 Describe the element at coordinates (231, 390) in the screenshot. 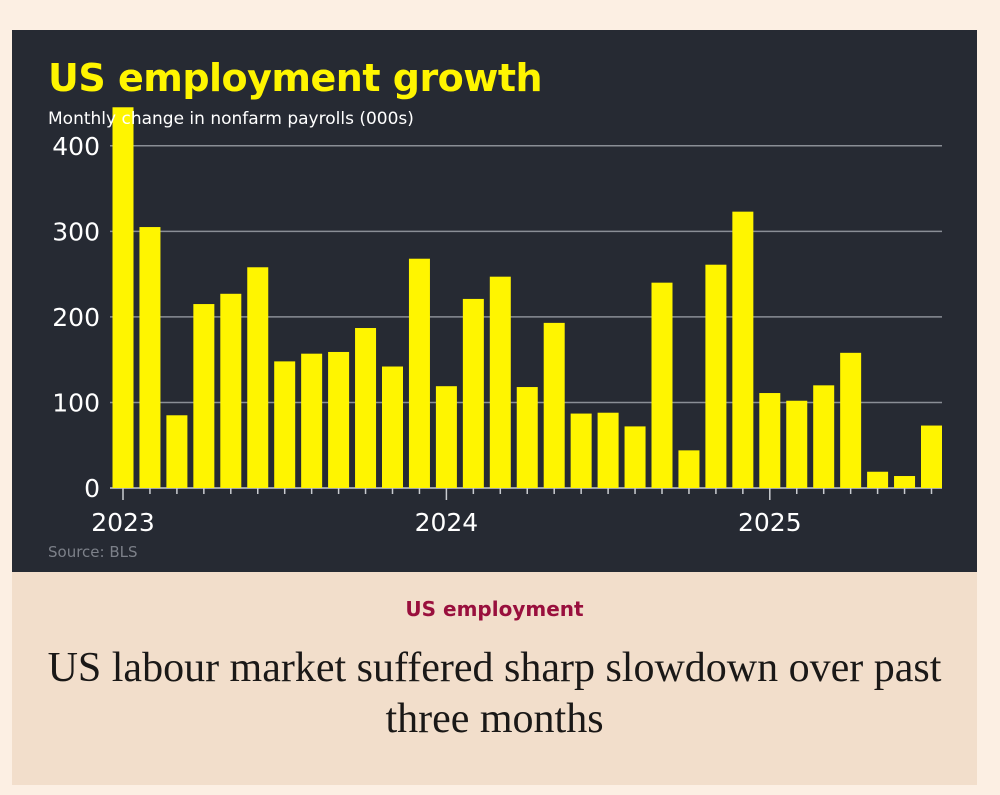

I see `bar-may-2023` at that location.